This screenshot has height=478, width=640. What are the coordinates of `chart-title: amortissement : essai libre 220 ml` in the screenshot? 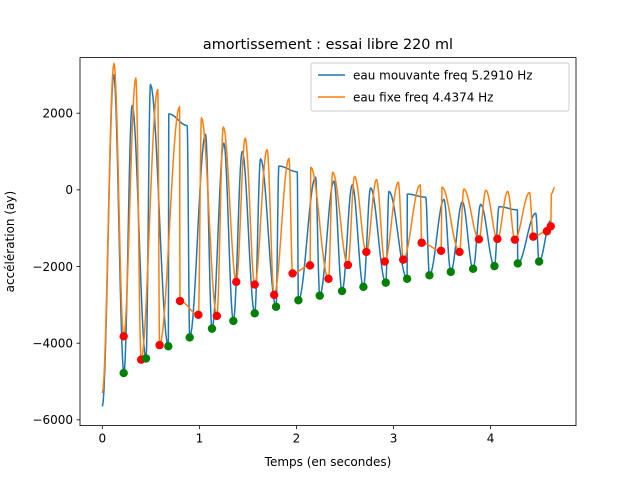 It's located at (328, 45).